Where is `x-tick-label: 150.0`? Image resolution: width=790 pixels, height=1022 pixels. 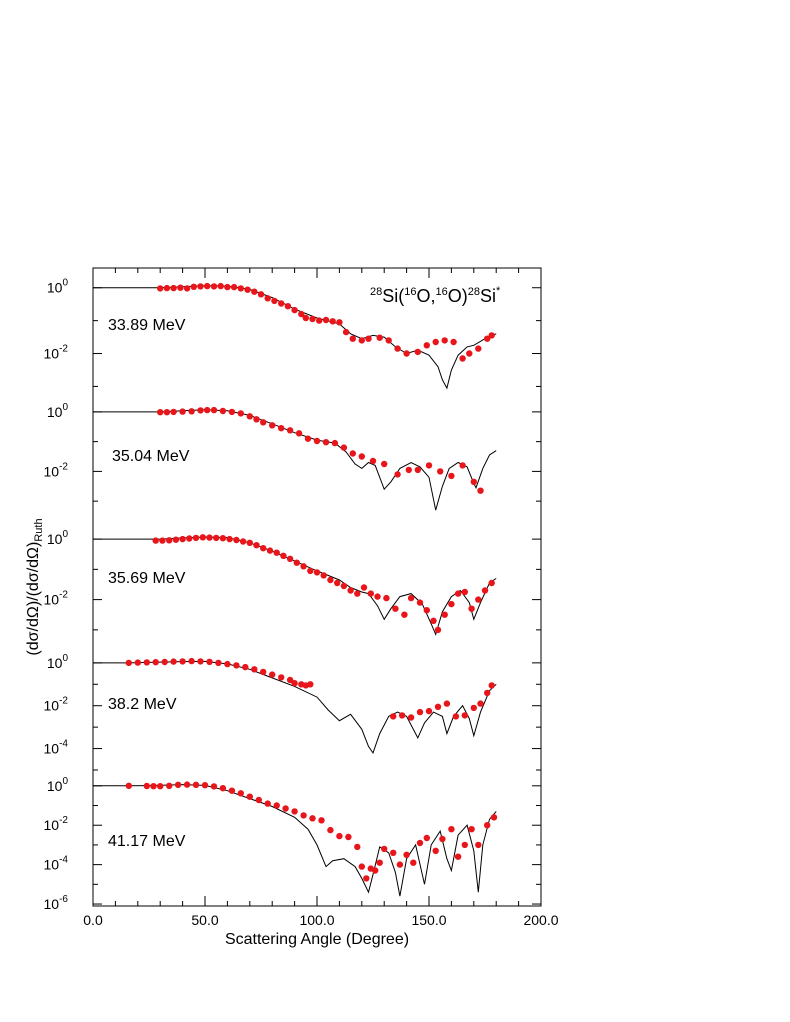
x-tick-label: 150.0 is located at coordinates (428, 920).